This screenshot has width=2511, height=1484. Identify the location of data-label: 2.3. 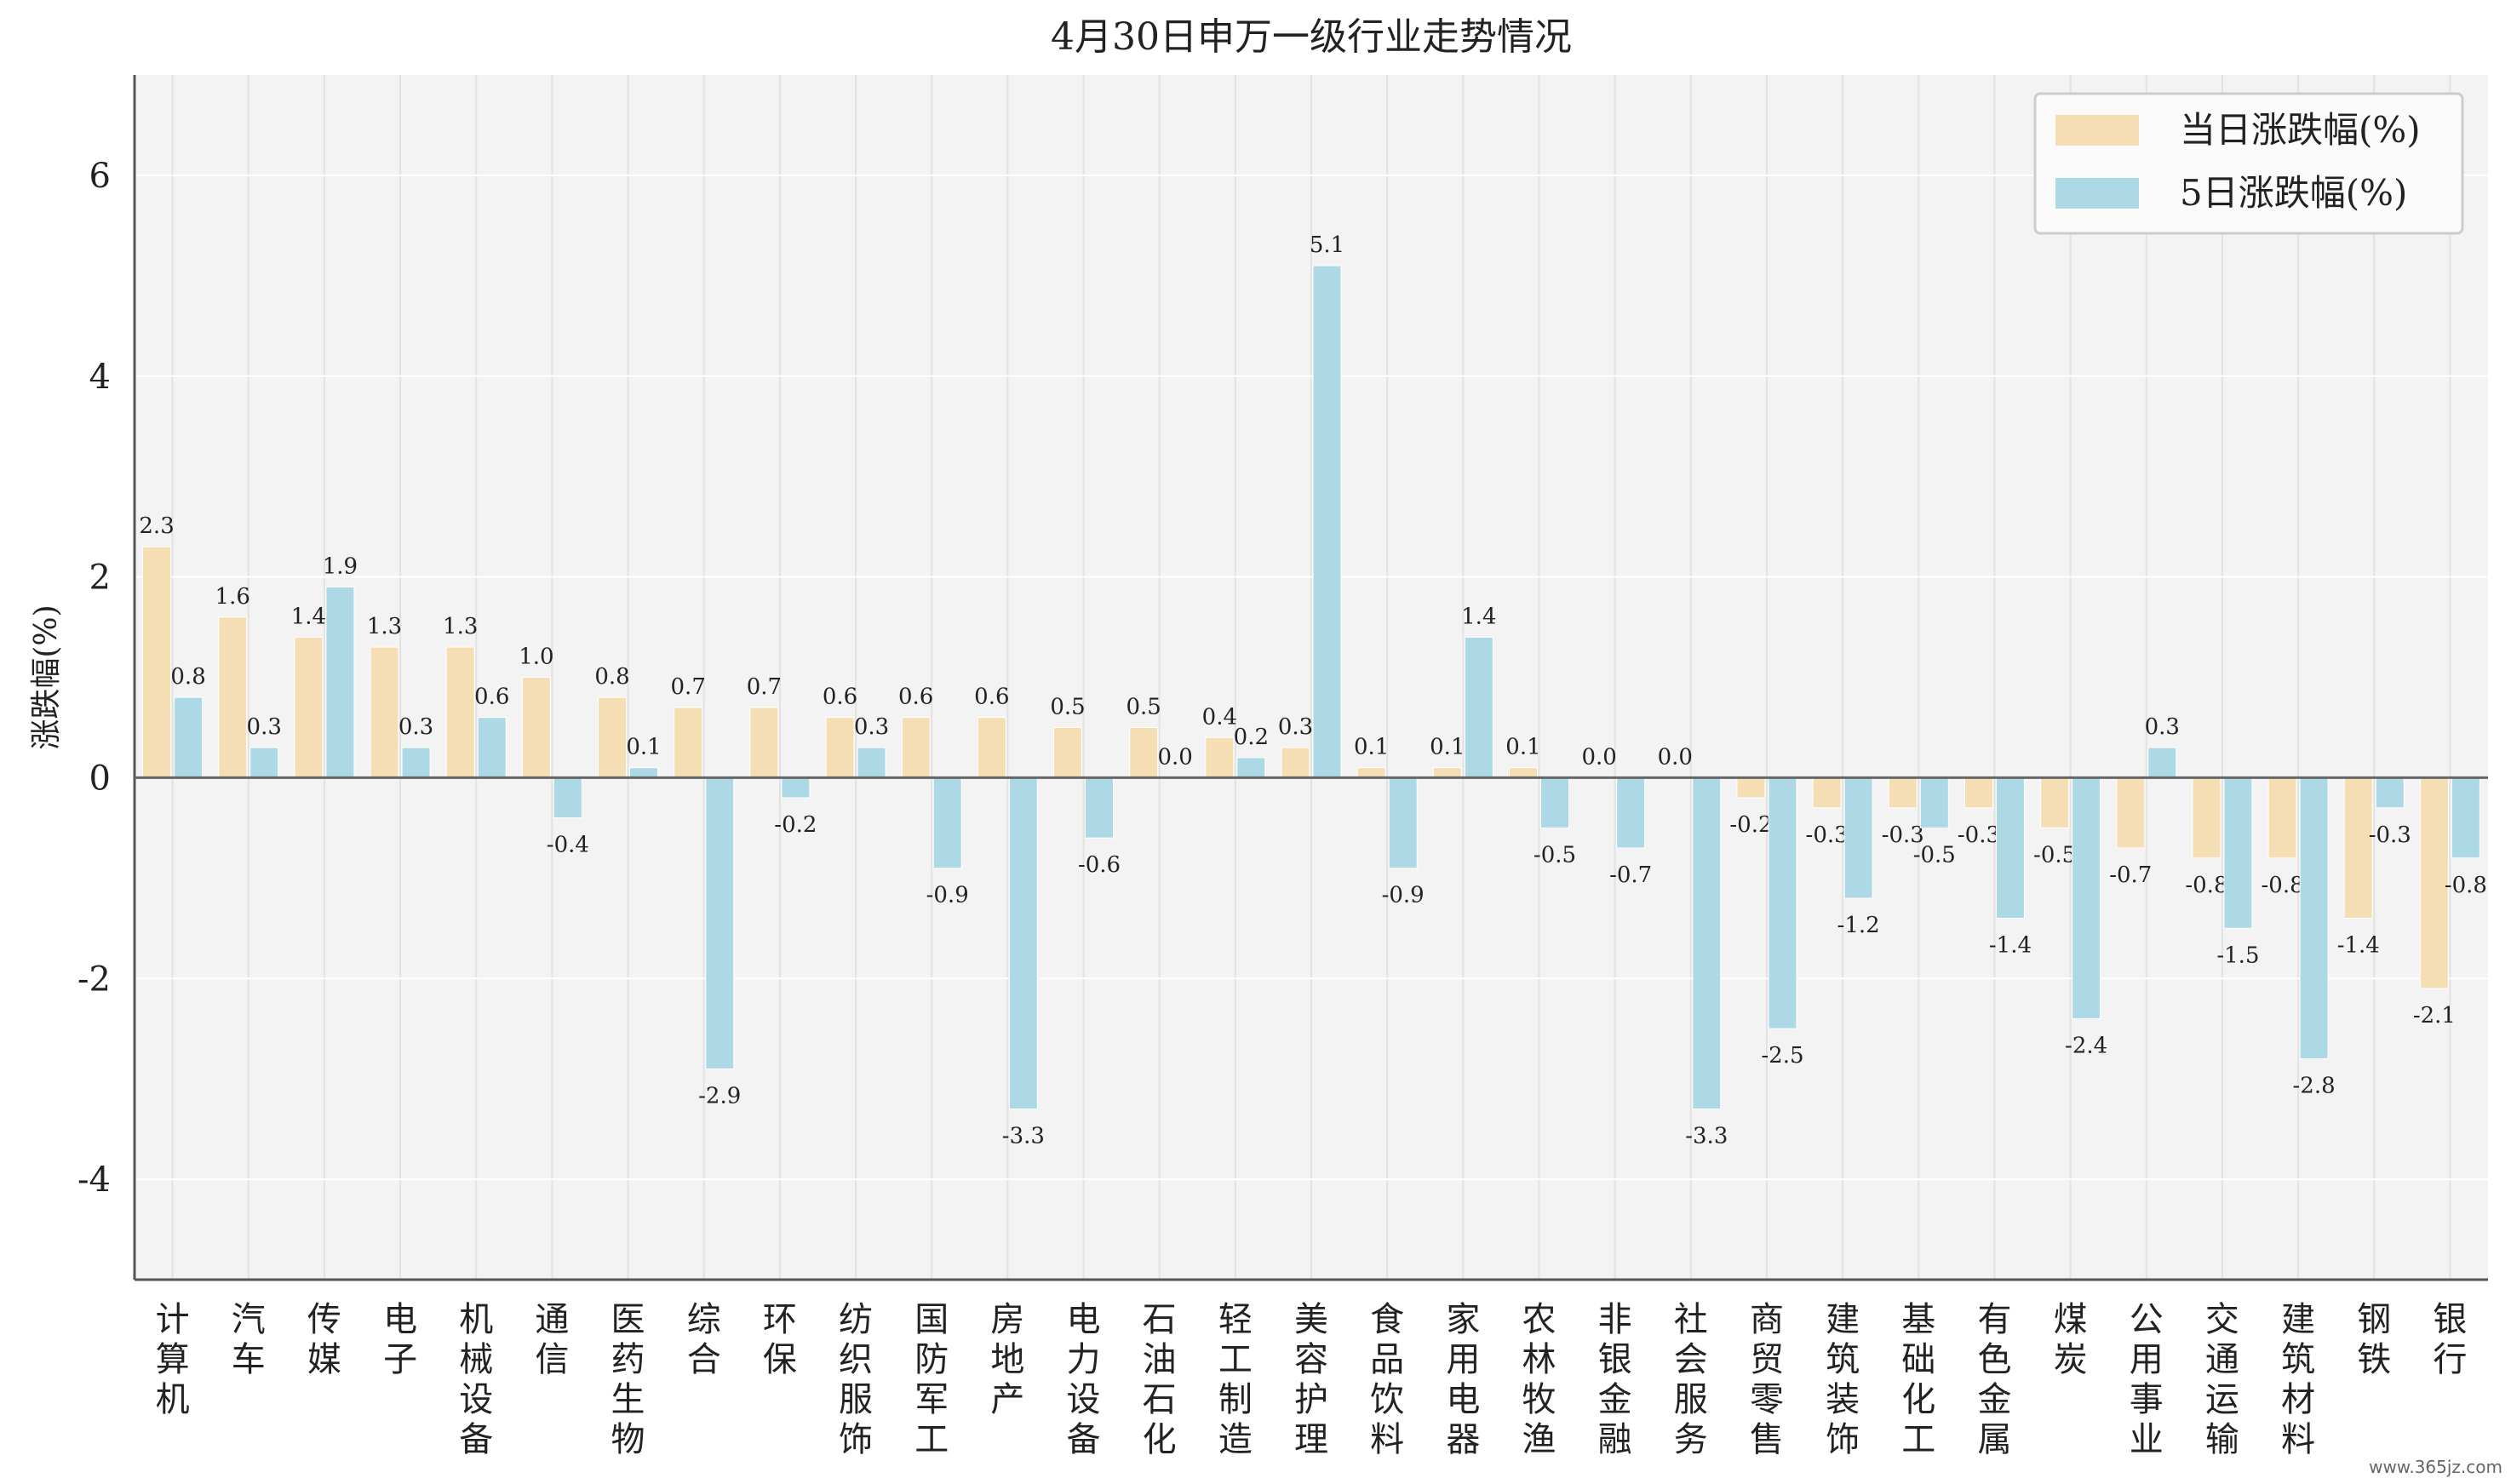
(156, 526).